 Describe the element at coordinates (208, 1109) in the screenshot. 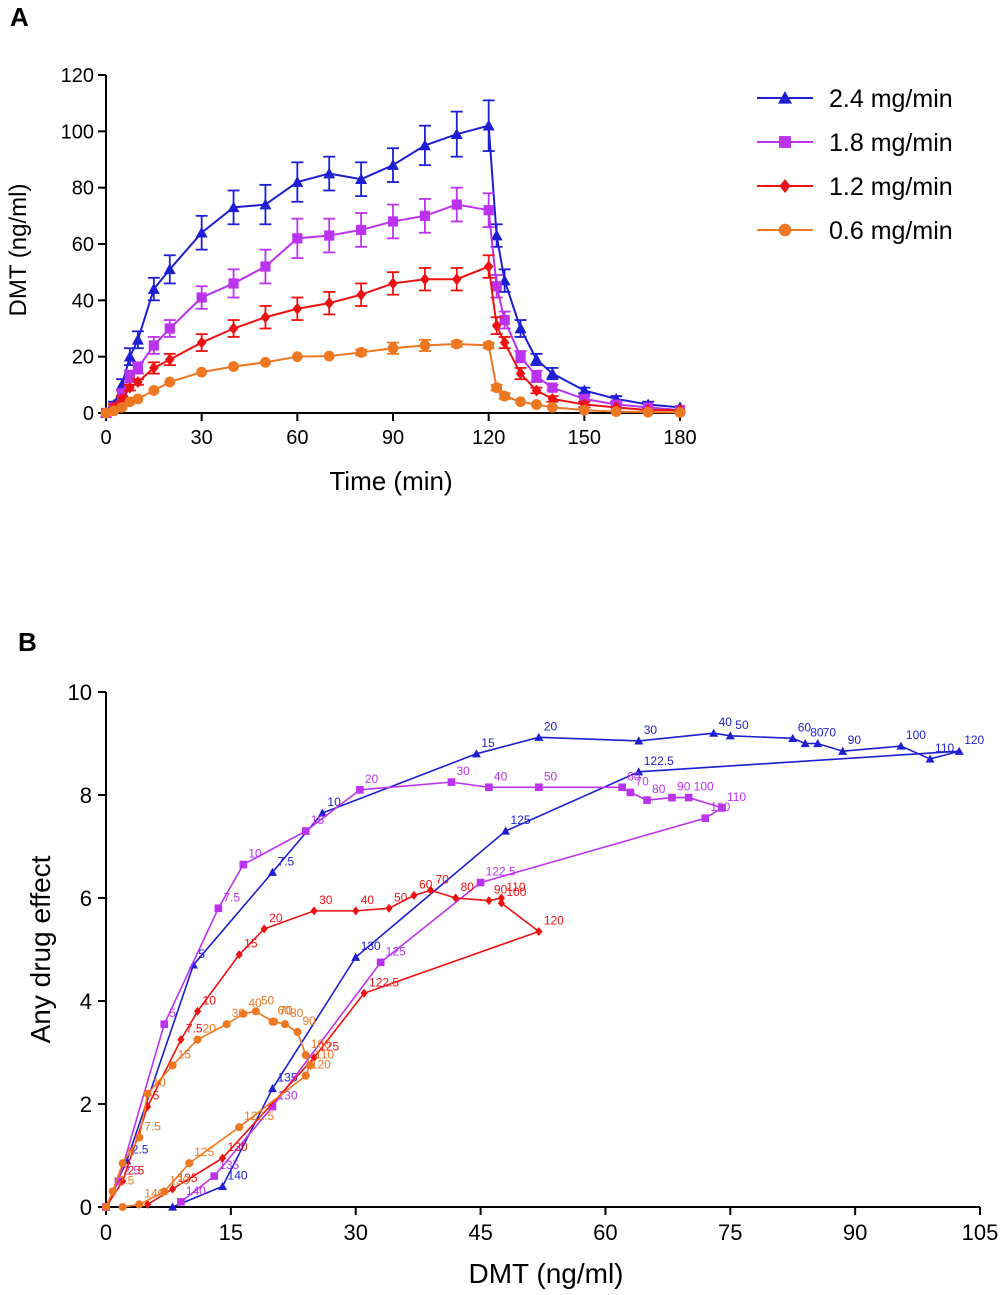

I see `loop-line` at that location.